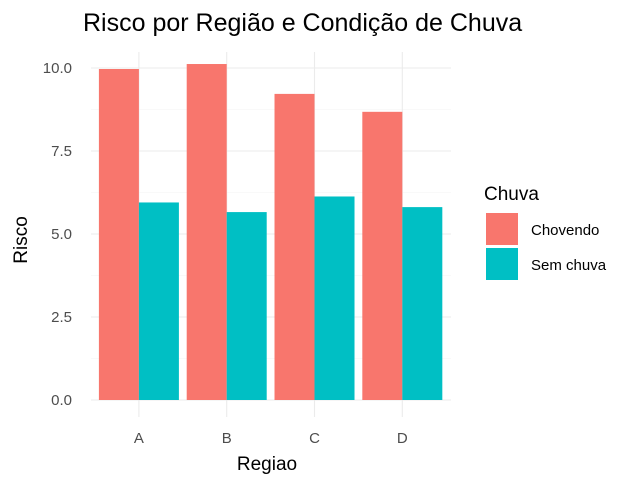 The width and height of the screenshot is (642, 483). Describe the element at coordinates (302, 23) in the screenshot. I see `chart-title: Risco por Região e Condição de Chuva` at that location.